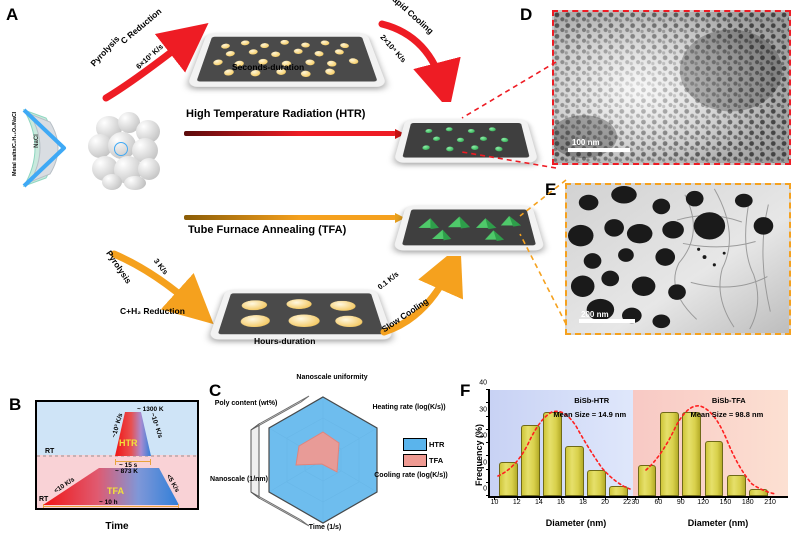 The height and width of the screenshot is (541, 799). What do you see at coordinates (246, 403) in the screenshot?
I see `radar-axis-label-poly: Poly content (wt%)` at bounding box center [246, 403].